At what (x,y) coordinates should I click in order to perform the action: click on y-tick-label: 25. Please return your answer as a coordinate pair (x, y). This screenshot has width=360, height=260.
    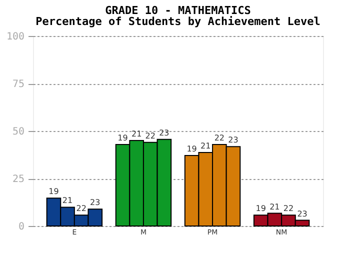
    Looking at the image, I should click on (18, 179).